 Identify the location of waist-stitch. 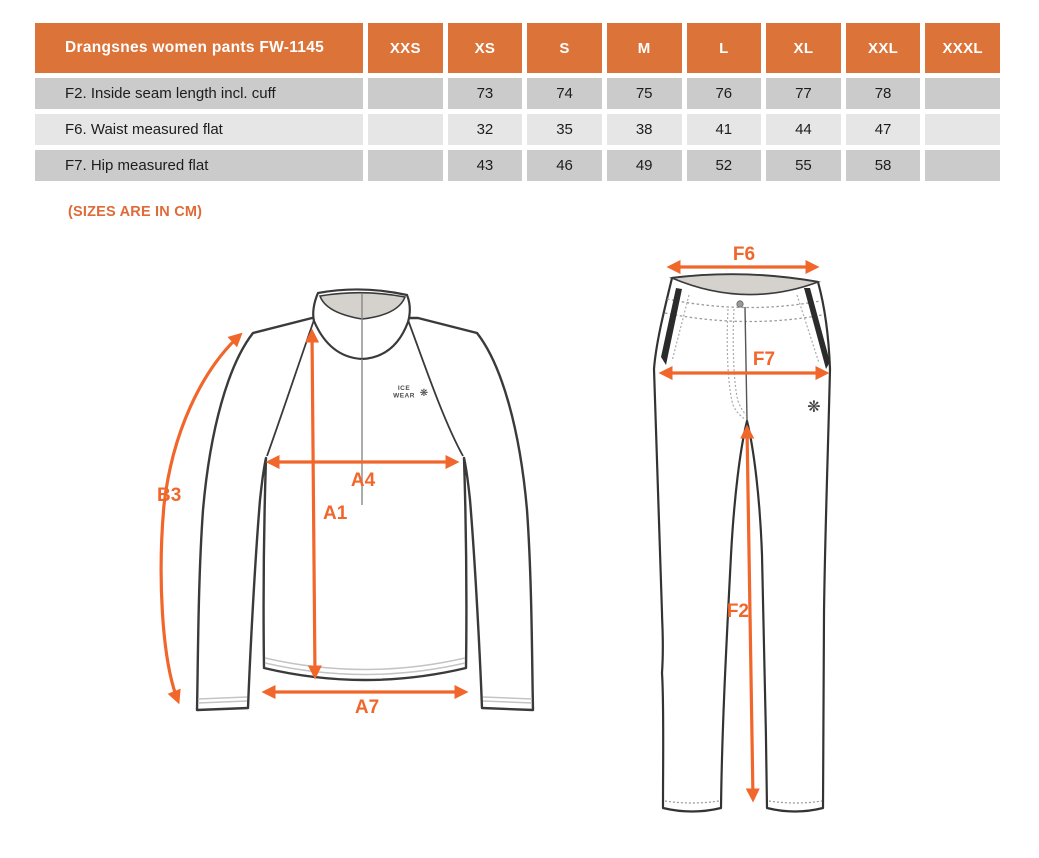
(743, 310).